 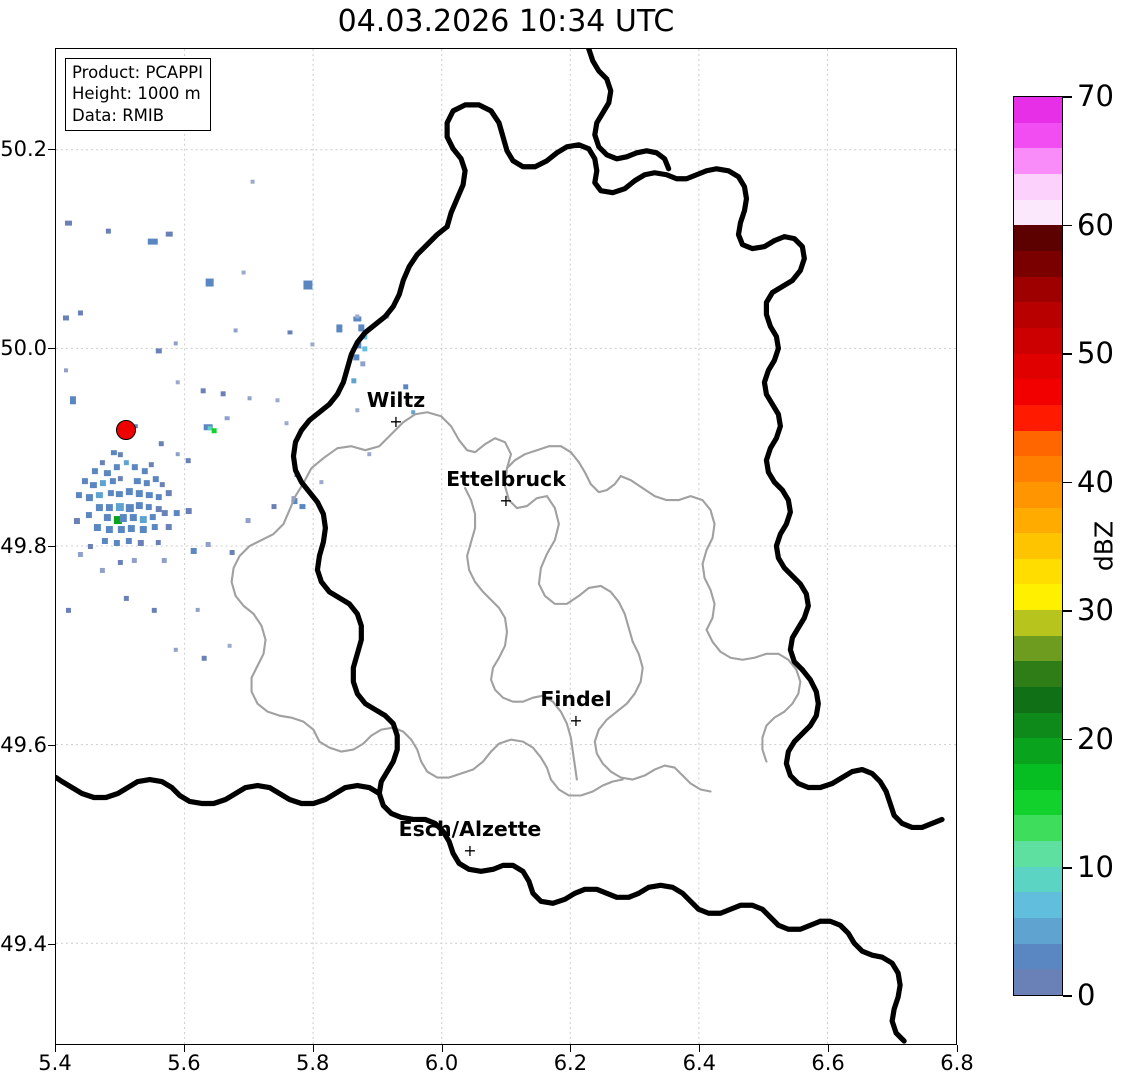 What do you see at coordinates (23, 149) in the screenshot?
I see `y-tick-label: 50.2` at bounding box center [23, 149].